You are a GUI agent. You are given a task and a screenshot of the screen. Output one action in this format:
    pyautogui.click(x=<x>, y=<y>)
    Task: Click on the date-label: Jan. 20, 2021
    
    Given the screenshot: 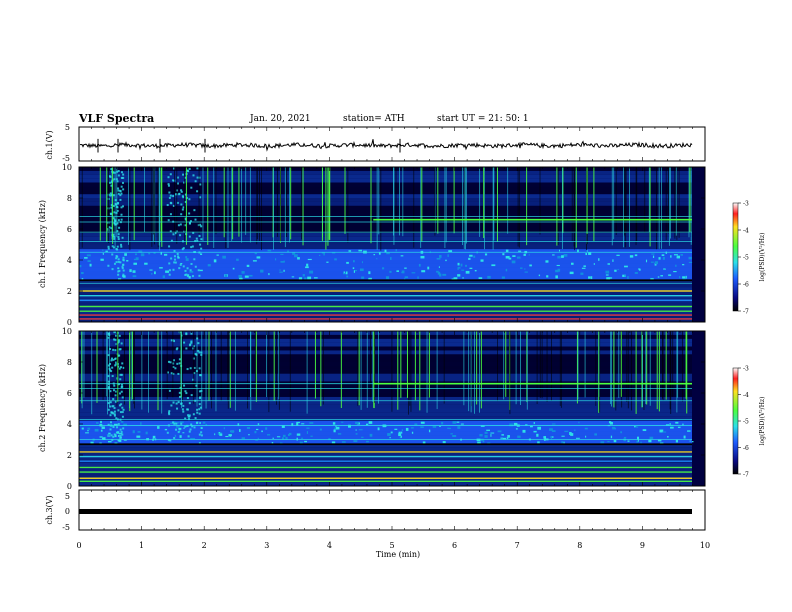 What is the action you would take?
    pyautogui.click(x=280, y=119)
    